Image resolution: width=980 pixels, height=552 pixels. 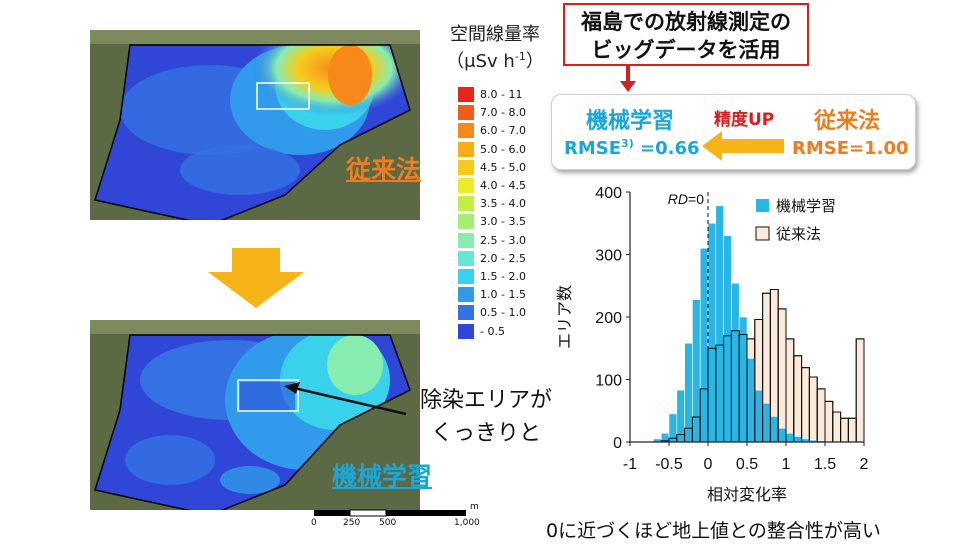 I want to click on annotation-line-1: 除染エリアが, so click(x=486, y=400).